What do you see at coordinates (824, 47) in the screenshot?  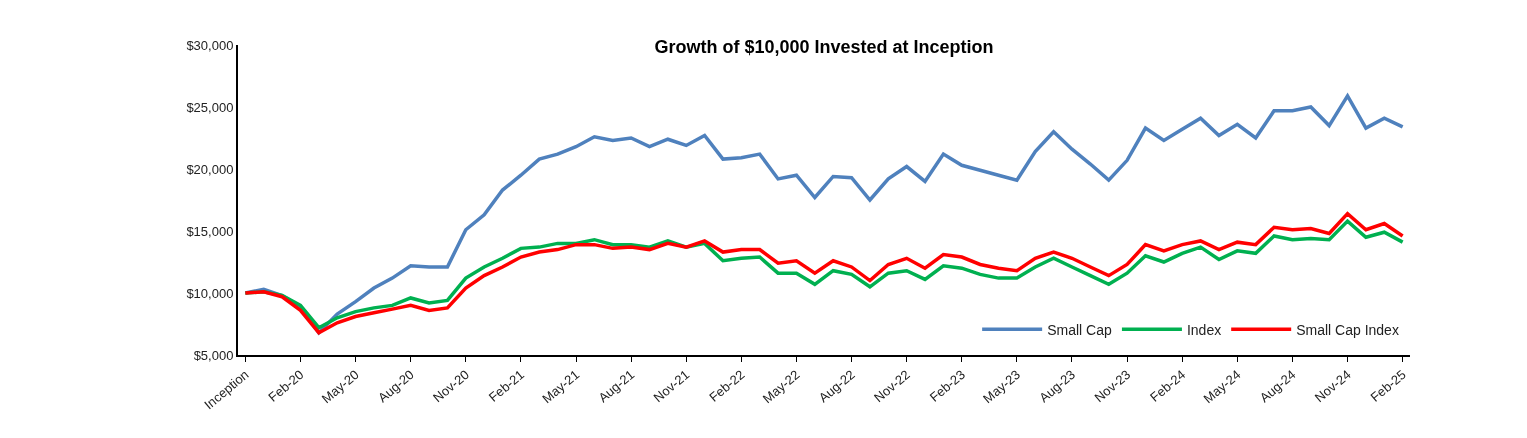 I see `chart-title: Growth of $10,000 Invested at Inception` at bounding box center [824, 47].